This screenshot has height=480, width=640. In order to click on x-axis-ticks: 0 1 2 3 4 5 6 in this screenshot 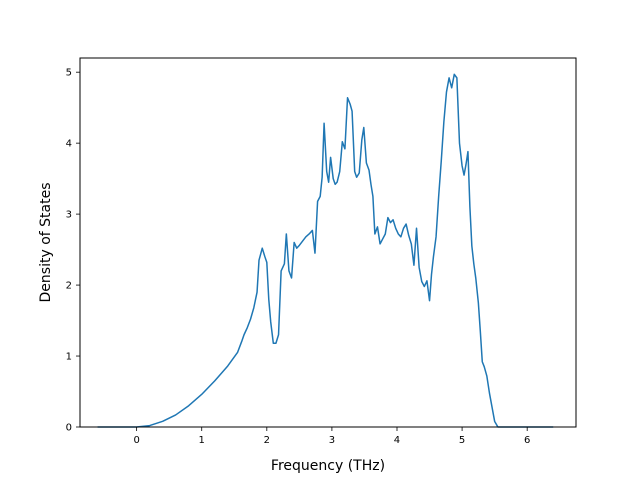, I will do `click(331, 436)`.